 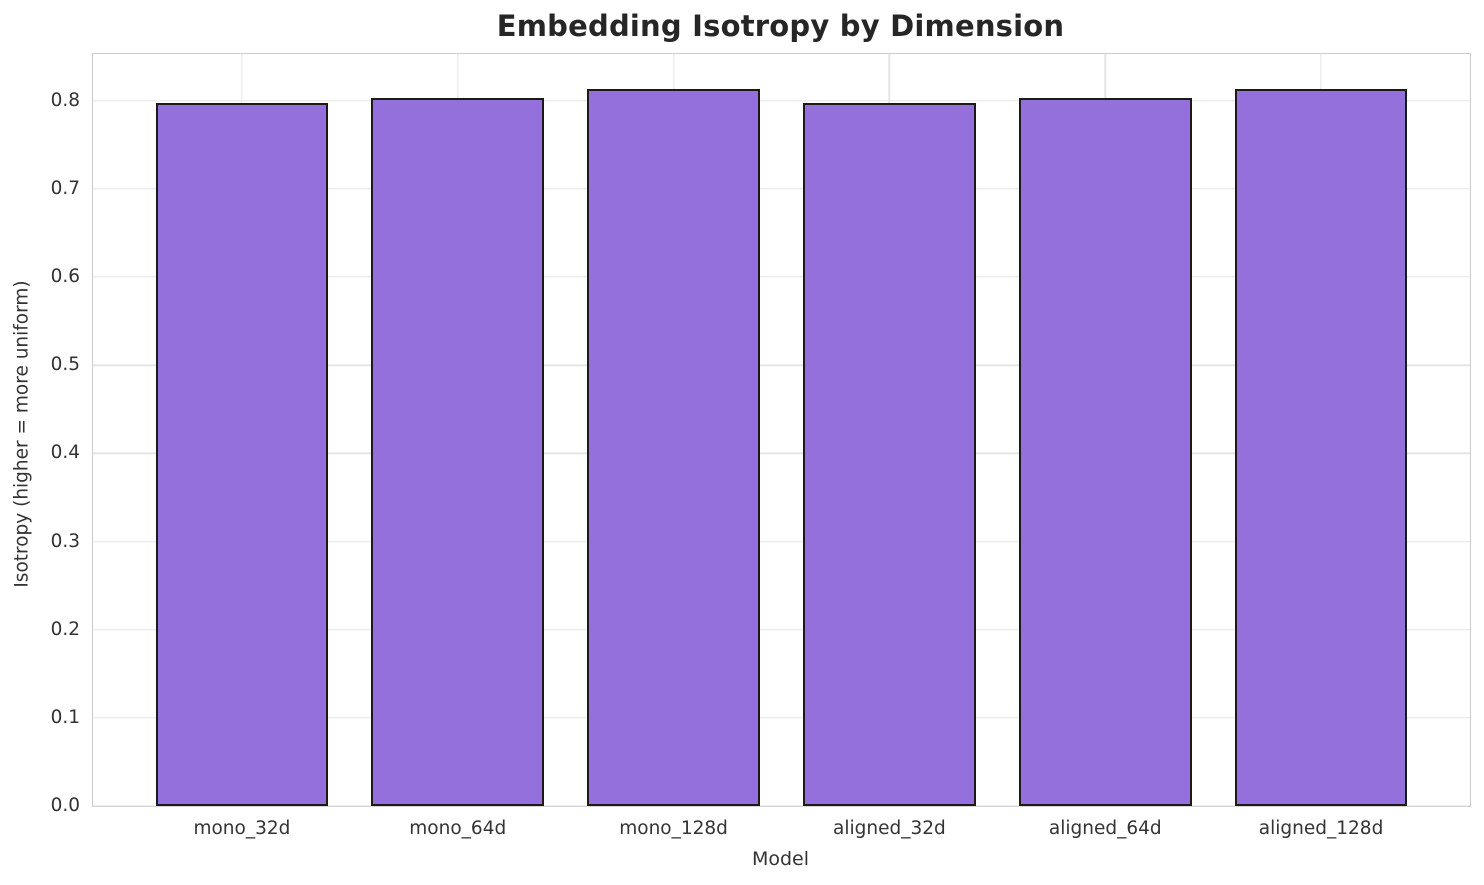 I want to click on x-tick-label: mono_128d, so click(x=673, y=828).